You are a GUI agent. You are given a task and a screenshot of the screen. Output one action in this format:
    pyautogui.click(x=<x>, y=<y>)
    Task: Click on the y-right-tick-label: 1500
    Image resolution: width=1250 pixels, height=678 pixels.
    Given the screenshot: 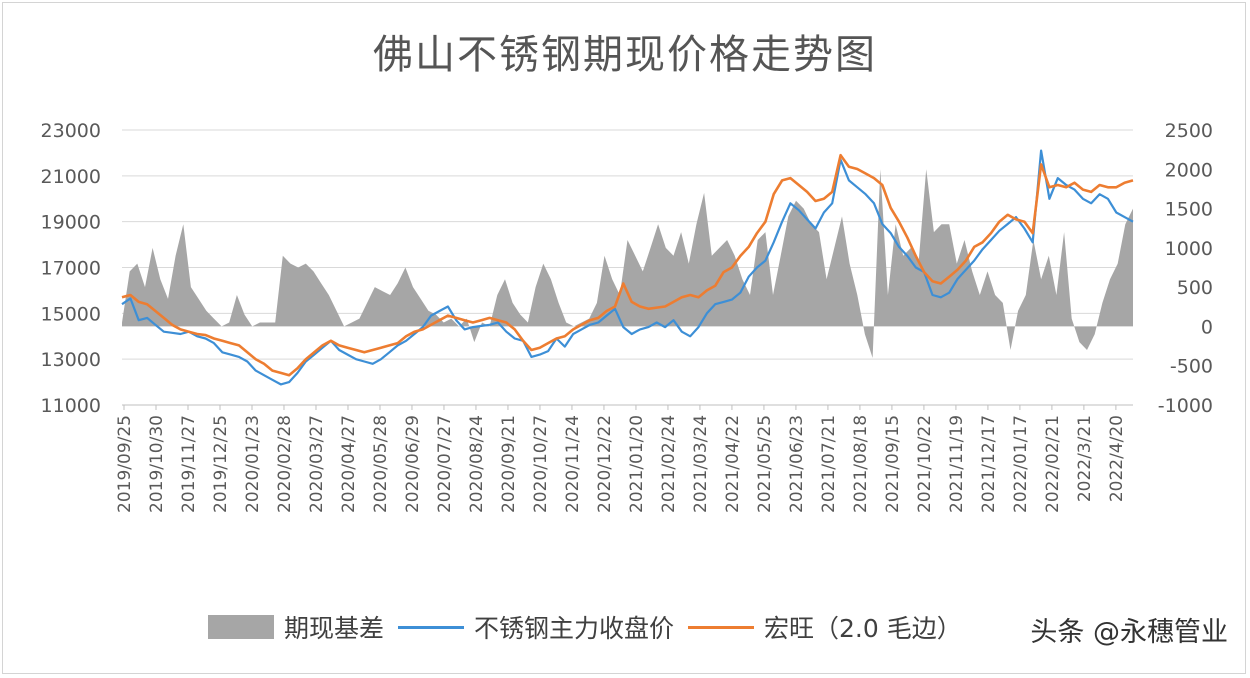 What is the action you would take?
    pyautogui.click(x=1189, y=210)
    